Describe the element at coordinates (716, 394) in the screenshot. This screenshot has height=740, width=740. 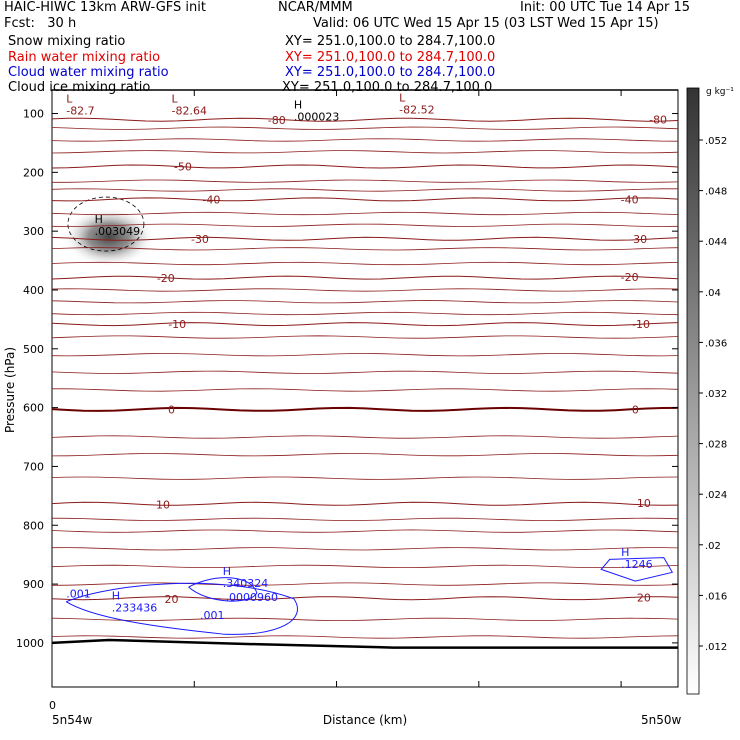
I see `colorbar-tick-label: .032` at that location.